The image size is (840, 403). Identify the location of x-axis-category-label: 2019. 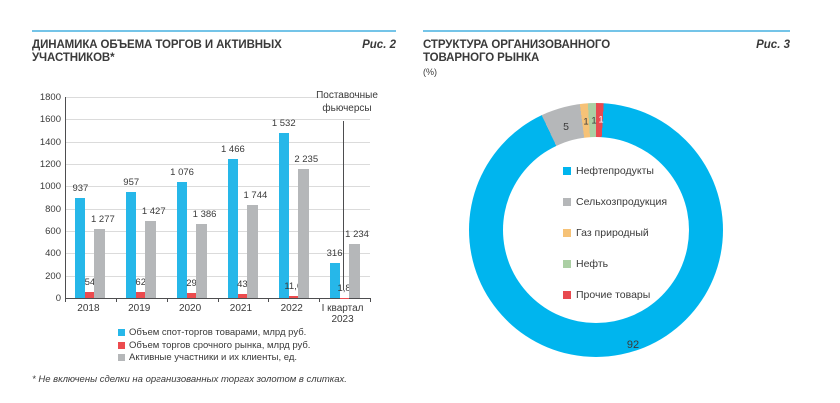
(139, 308).